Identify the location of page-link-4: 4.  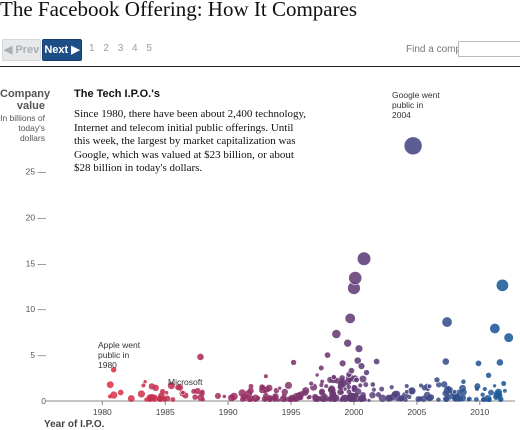
(135, 48).